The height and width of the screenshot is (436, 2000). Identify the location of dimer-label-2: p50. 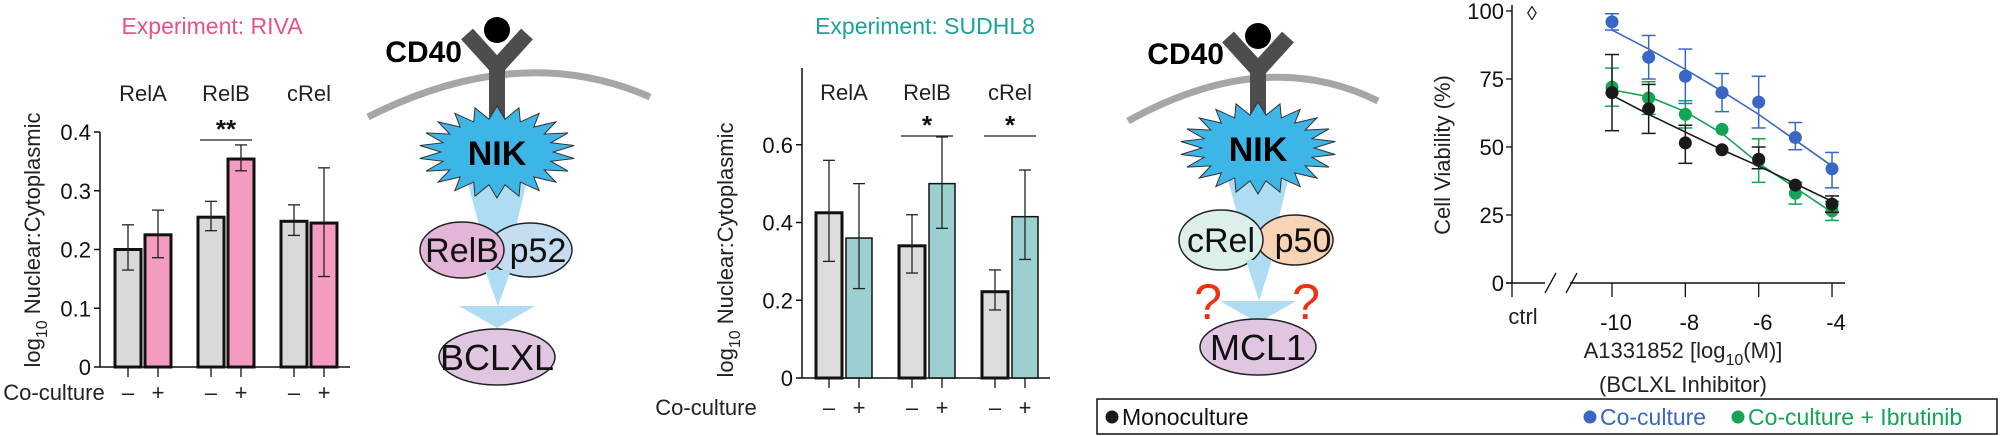
(1303, 241).